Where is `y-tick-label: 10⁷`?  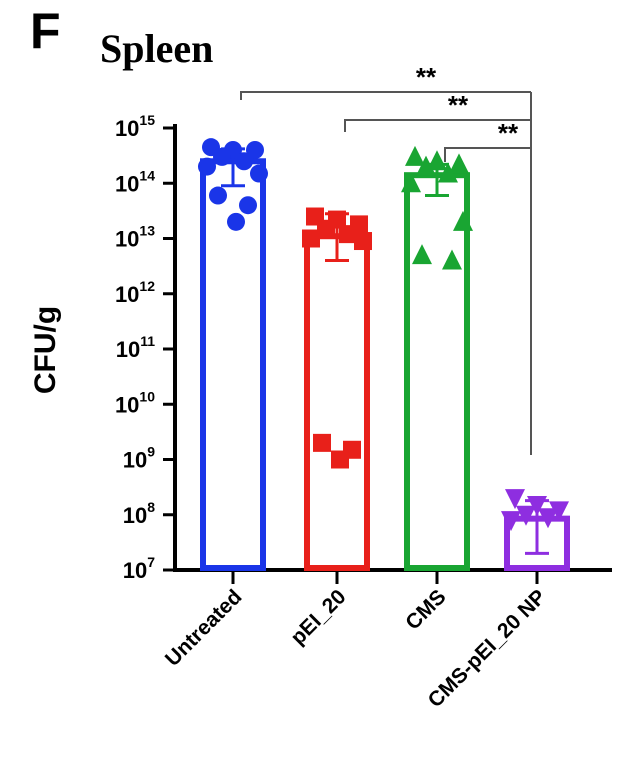 y-tick-label: 10⁷ is located at coordinates (139, 568).